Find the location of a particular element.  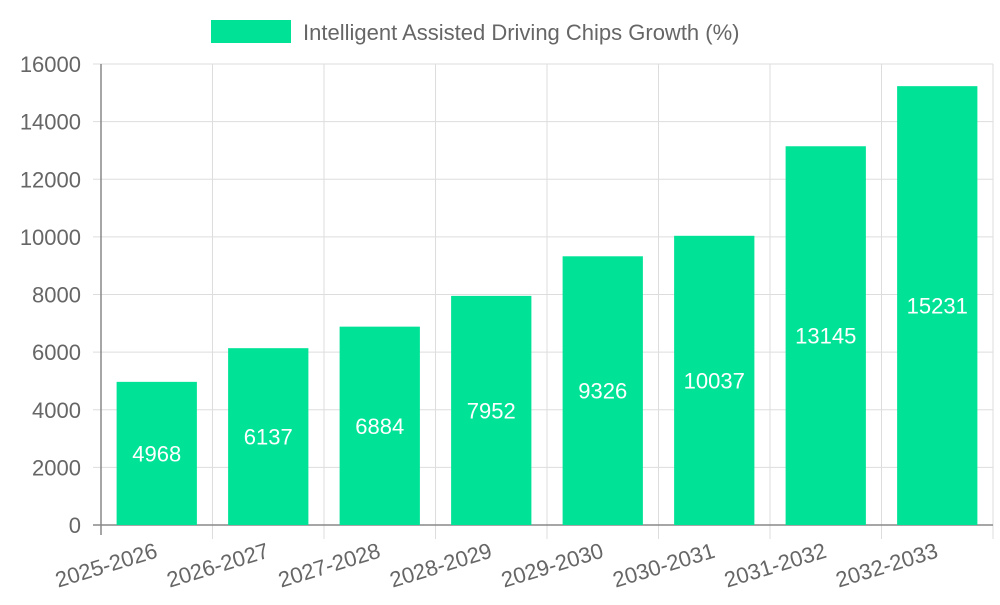

bar-value-label: 9326 is located at coordinates (602, 391).